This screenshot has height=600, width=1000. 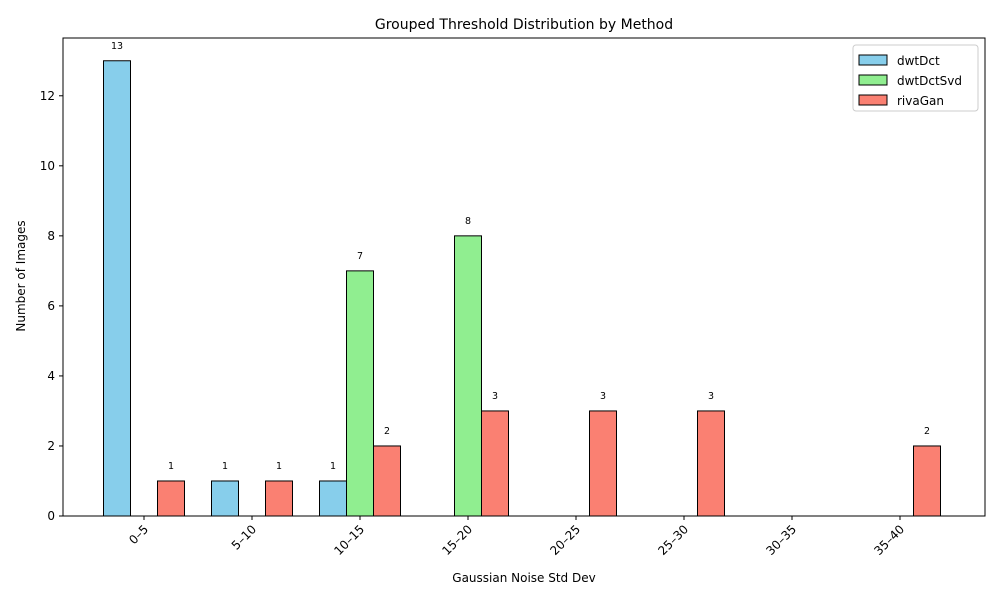 I want to click on legend-label-rivaGan: rivaGan, so click(x=920, y=101).